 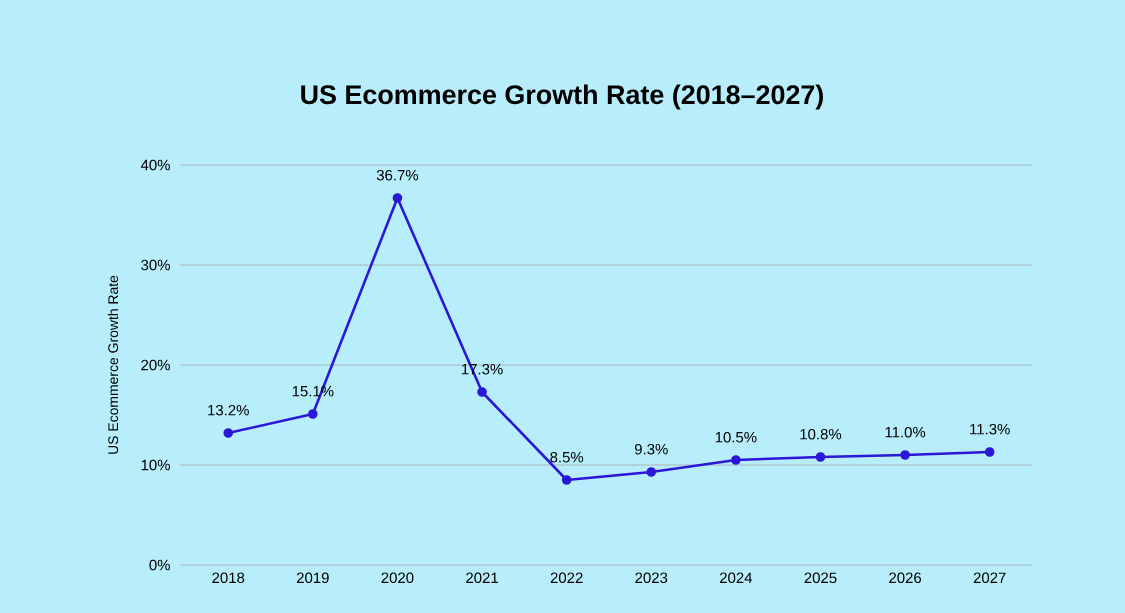 I want to click on x-tick-label: 2019, so click(x=312, y=578).